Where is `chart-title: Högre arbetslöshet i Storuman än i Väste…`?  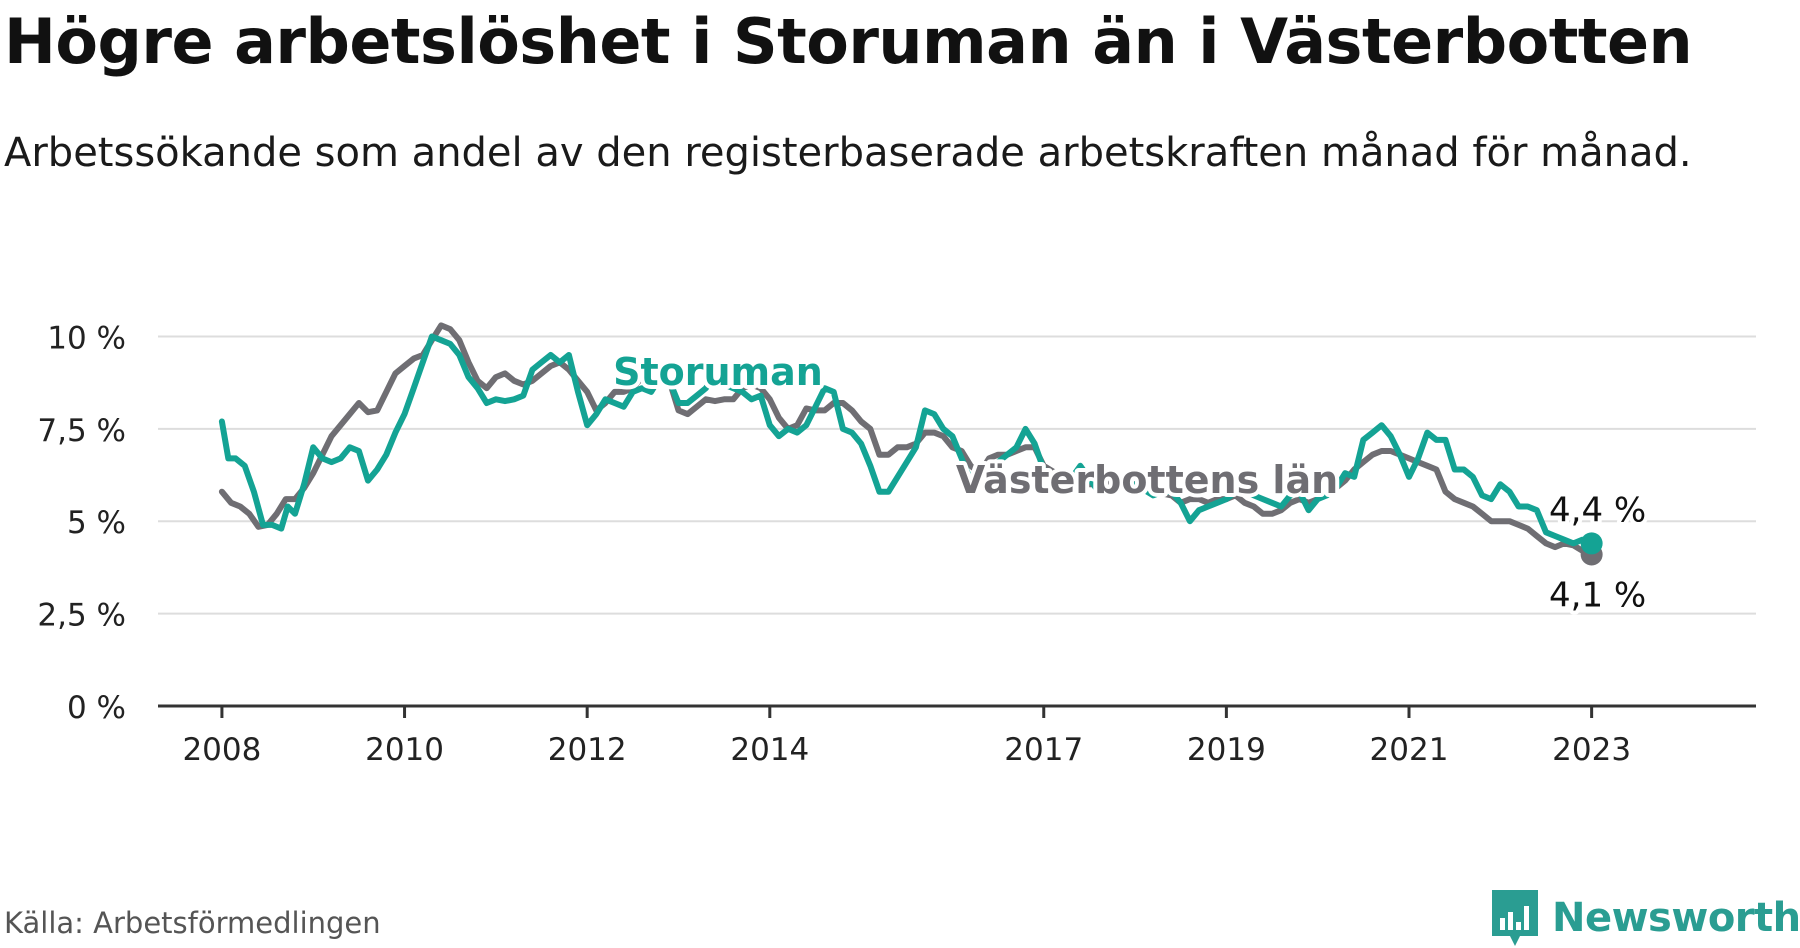 chart-title: Högre arbetslöshet i Storuman än i Väste… is located at coordinates (848, 41).